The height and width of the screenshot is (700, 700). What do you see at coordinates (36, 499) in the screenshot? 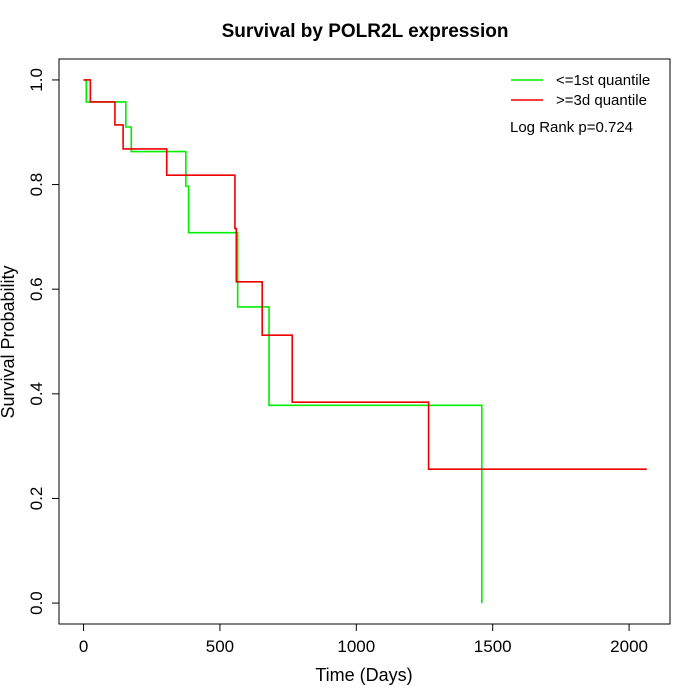
I see `y-tick-label: 0.2` at bounding box center [36, 499].